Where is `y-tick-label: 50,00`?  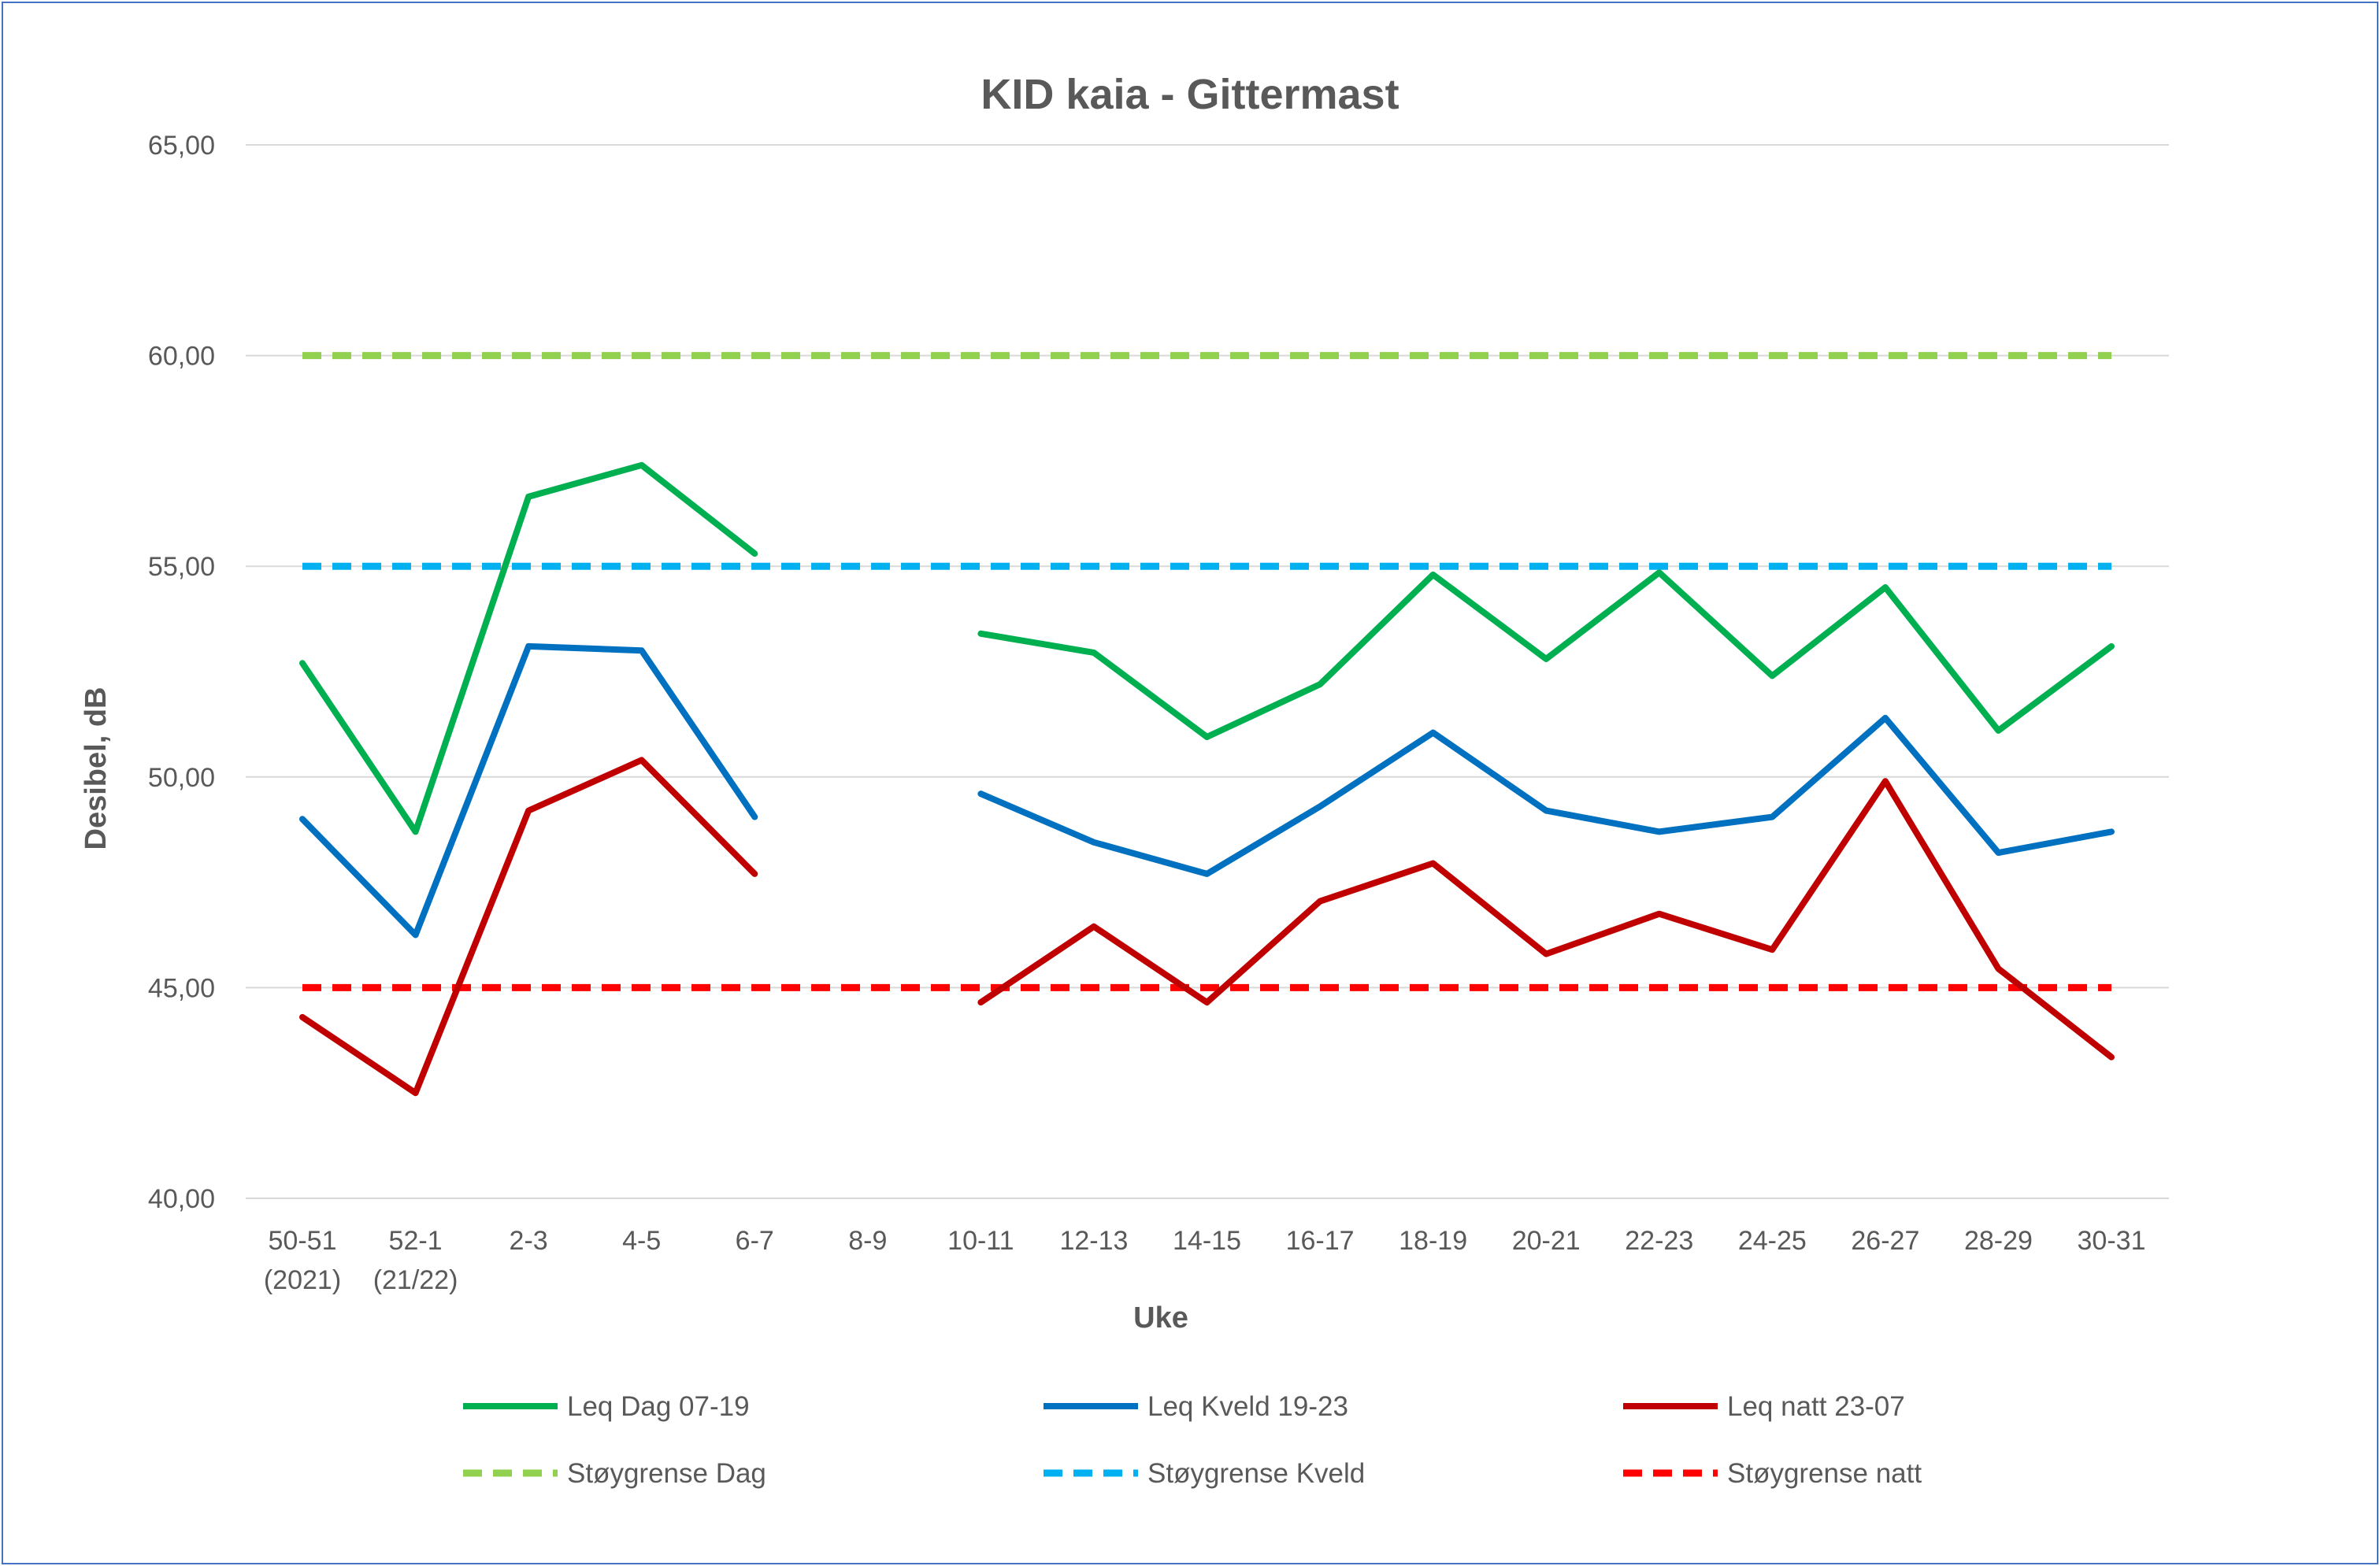 y-tick-label: 50,00 is located at coordinates (181, 778).